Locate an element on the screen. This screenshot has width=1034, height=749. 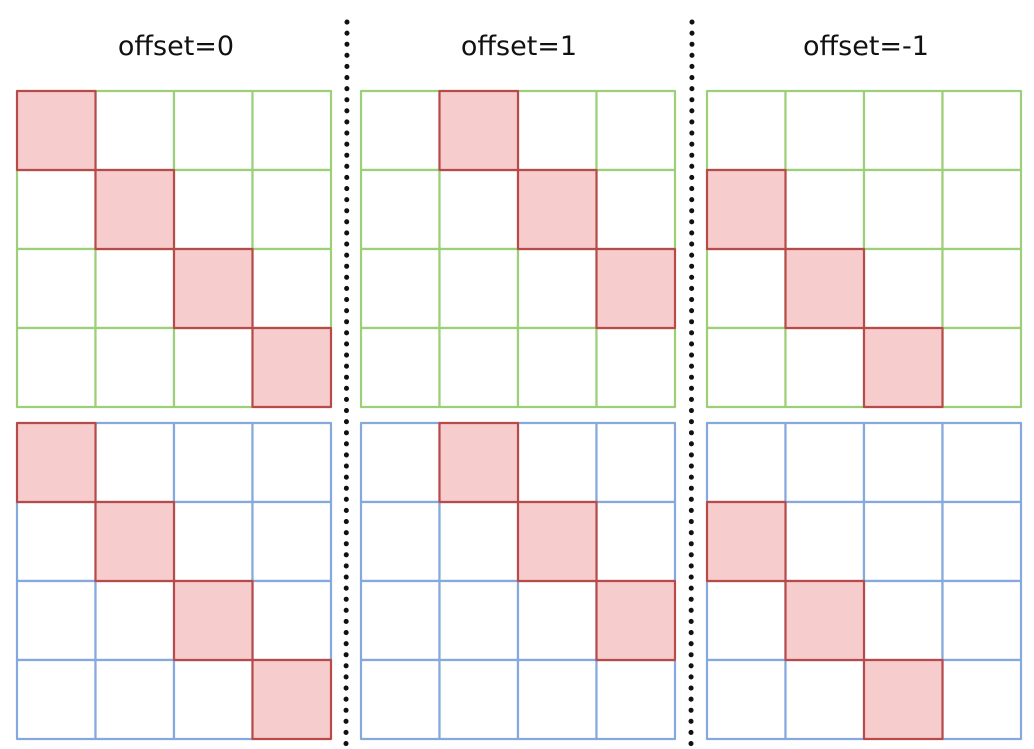
panel-title-offset-0: offset=0 is located at coordinates (176, 46).